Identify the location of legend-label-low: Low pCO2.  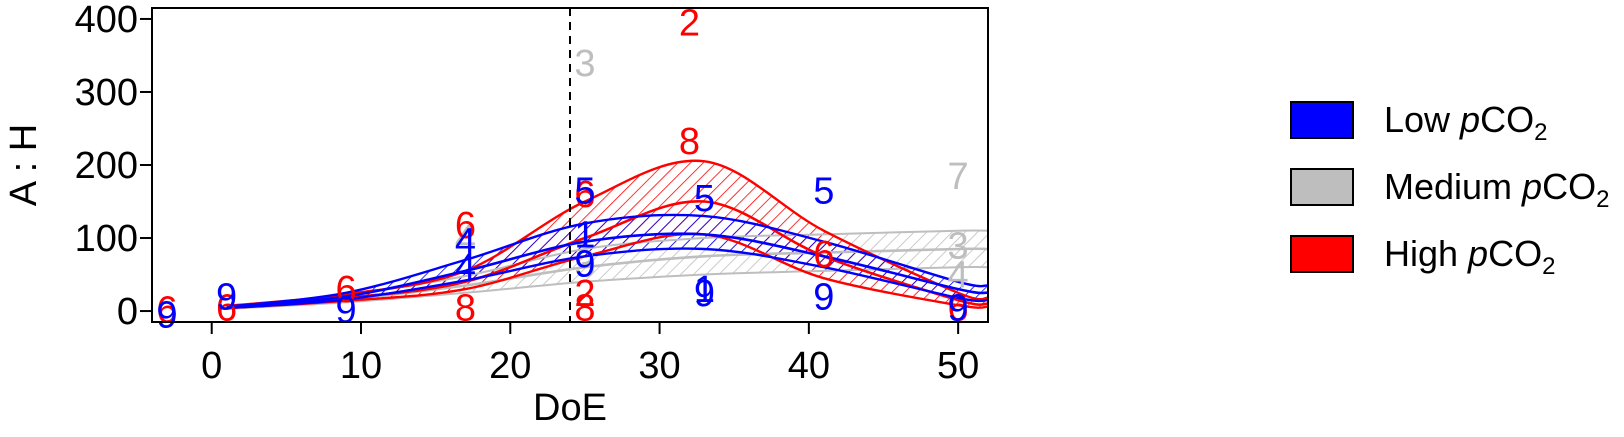
(1466, 122).